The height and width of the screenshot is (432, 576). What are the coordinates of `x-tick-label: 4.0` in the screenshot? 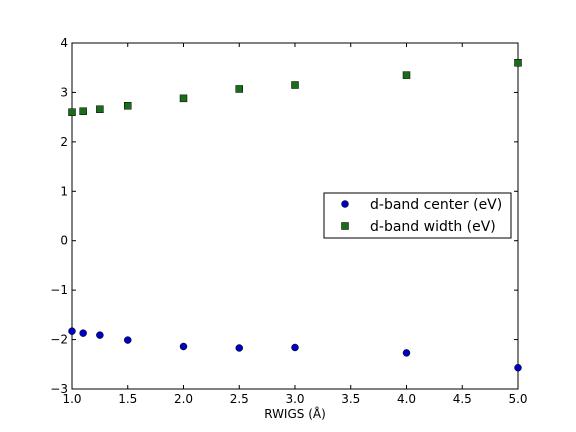 It's located at (406, 399).